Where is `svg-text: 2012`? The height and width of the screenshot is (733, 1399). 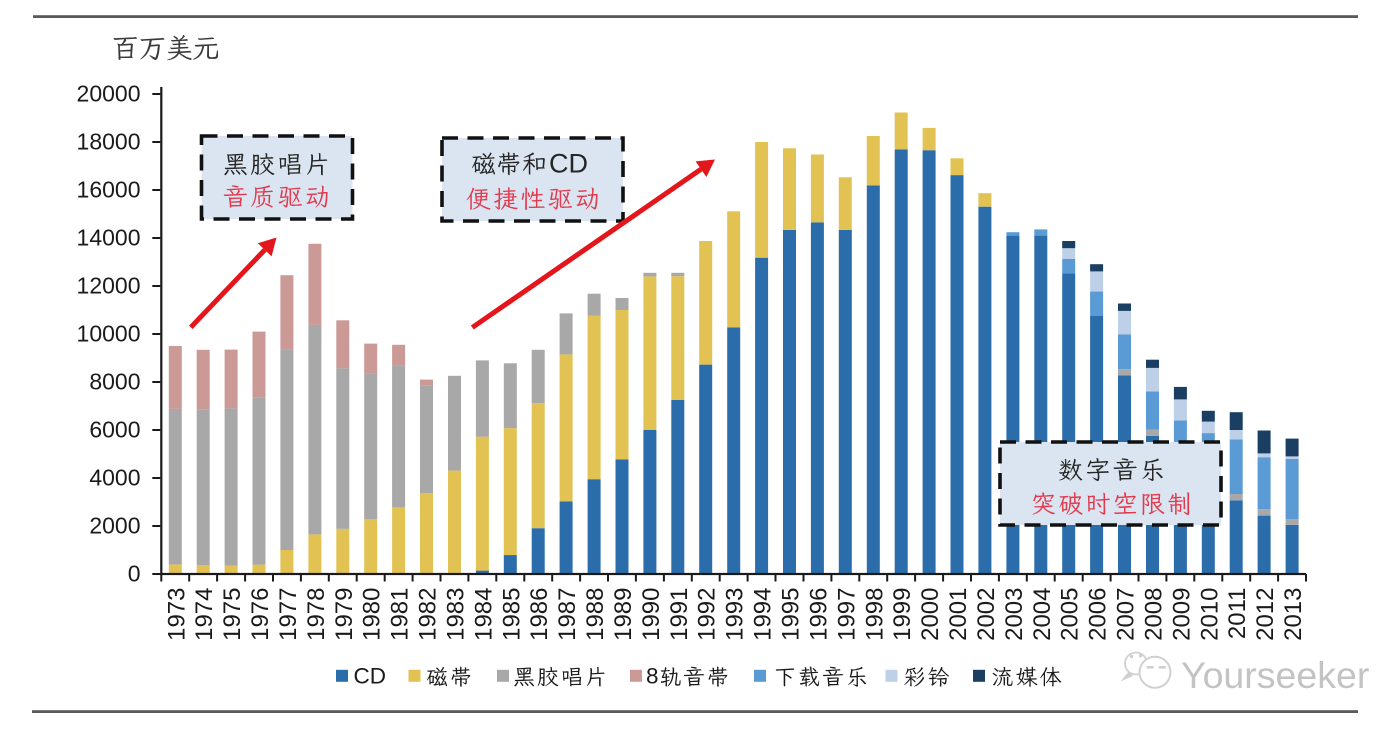 svg-text: 2012 is located at coordinates (1265, 614).